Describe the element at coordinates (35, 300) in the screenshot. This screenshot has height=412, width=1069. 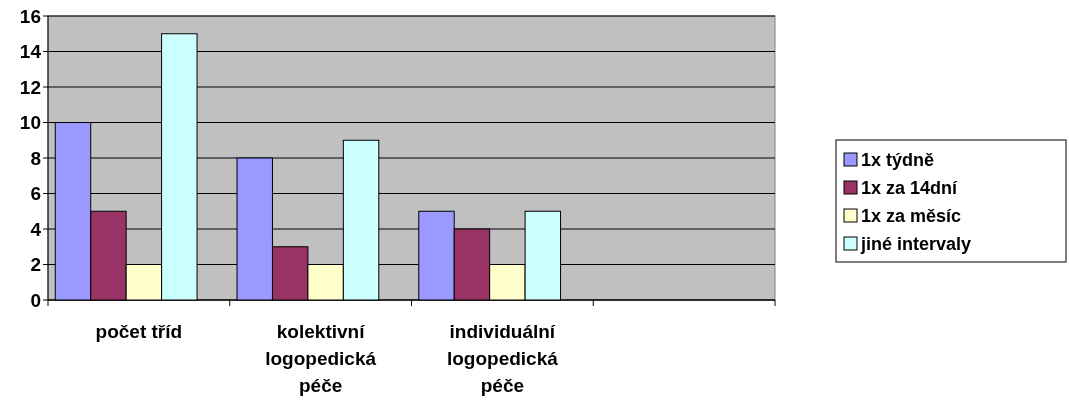
I see `y-tick-label: 0` at that location.